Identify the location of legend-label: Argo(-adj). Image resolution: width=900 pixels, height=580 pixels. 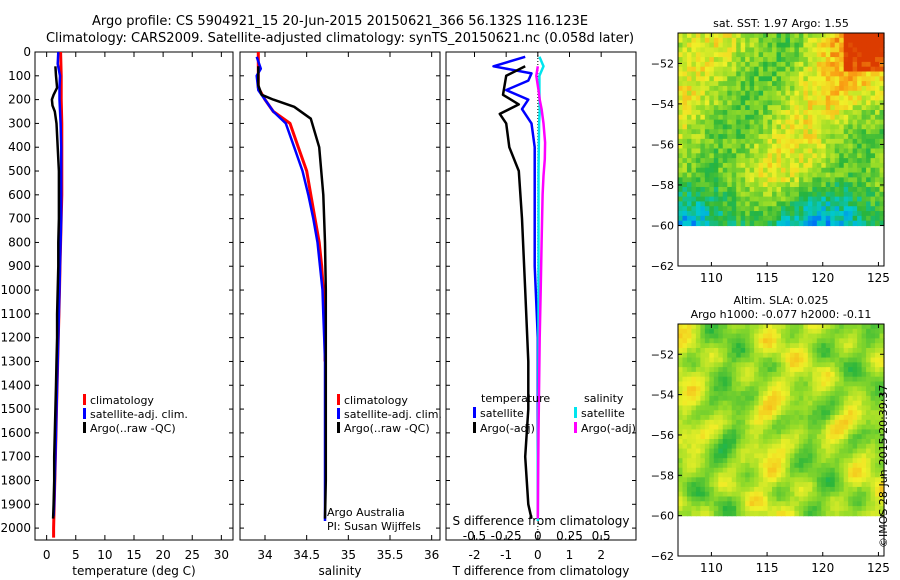
(507, 428).